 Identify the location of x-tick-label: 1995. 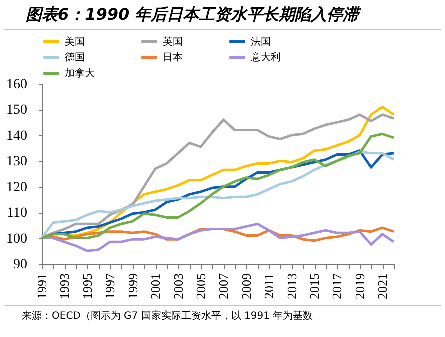
(87, 287).